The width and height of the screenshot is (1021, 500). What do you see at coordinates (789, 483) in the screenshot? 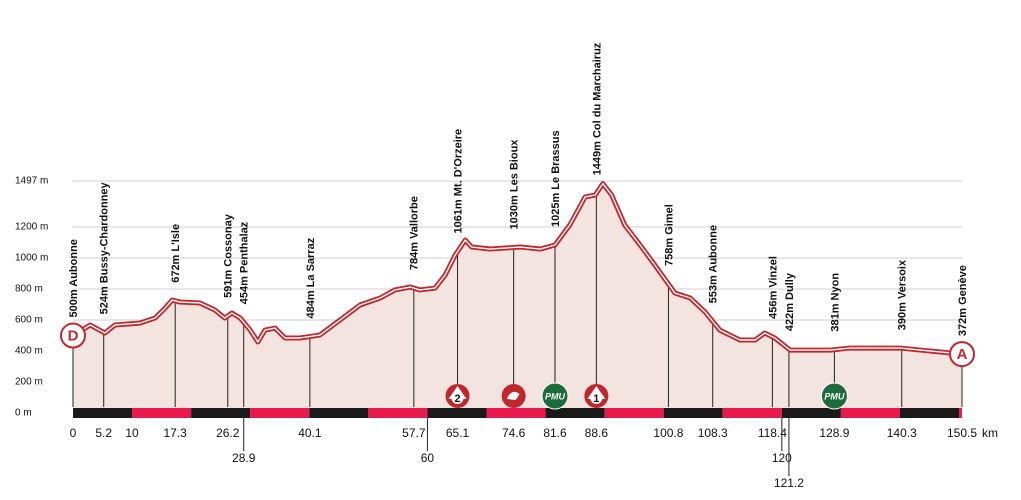
I see `x-tick-label: 121.2` at bounding box center [789, 483].